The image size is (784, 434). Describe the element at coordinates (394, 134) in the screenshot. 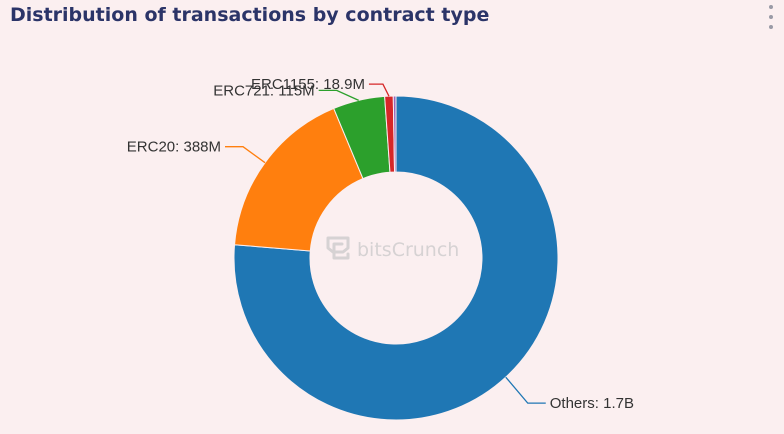

I see `slice-other` at that location.